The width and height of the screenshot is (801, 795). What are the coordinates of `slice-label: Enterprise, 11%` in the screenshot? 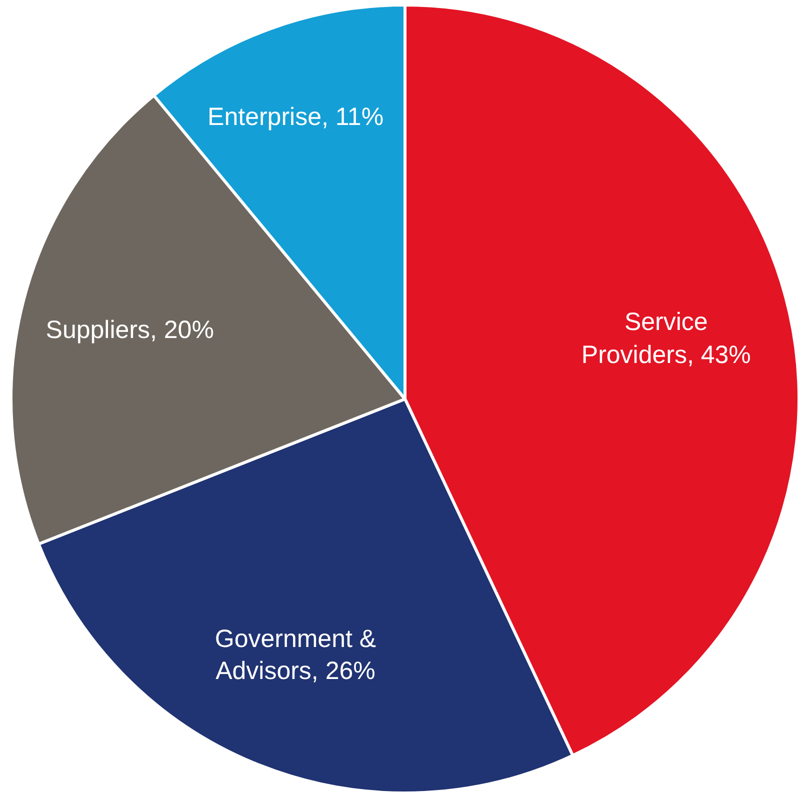 It's located at (296, 117).